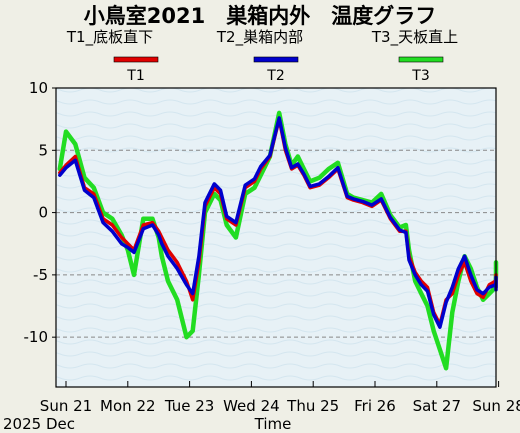 Image resolution: width=520 pixels, height=433 pixels. Describe the element at coordinates (127, 406) in the screenshot. I see `x-tick-label: Mon 22` at that location.